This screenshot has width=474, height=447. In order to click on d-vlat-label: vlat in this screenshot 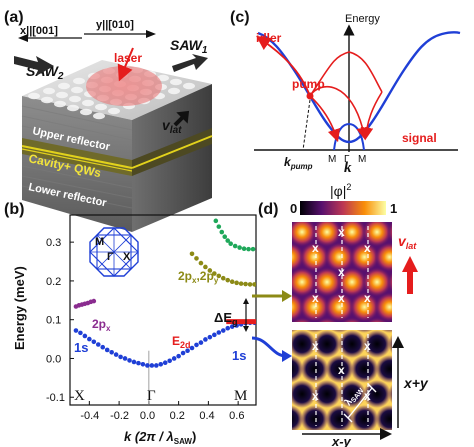, I will do `click(407, 242)`.